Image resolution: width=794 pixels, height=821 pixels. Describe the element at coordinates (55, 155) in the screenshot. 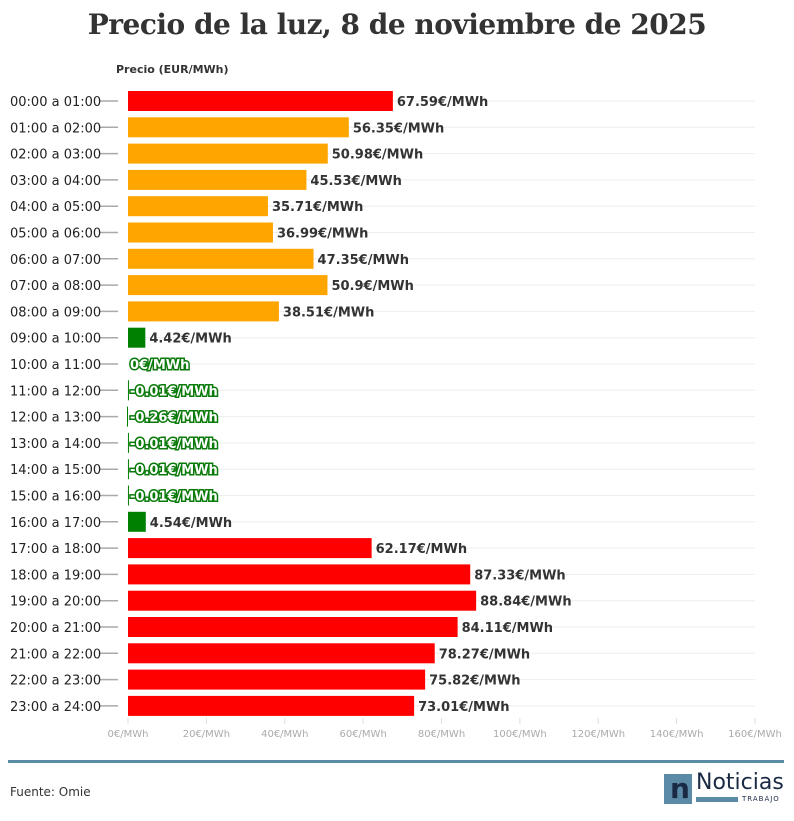

I see `category-label: 02:00 a 03:00` at that location.